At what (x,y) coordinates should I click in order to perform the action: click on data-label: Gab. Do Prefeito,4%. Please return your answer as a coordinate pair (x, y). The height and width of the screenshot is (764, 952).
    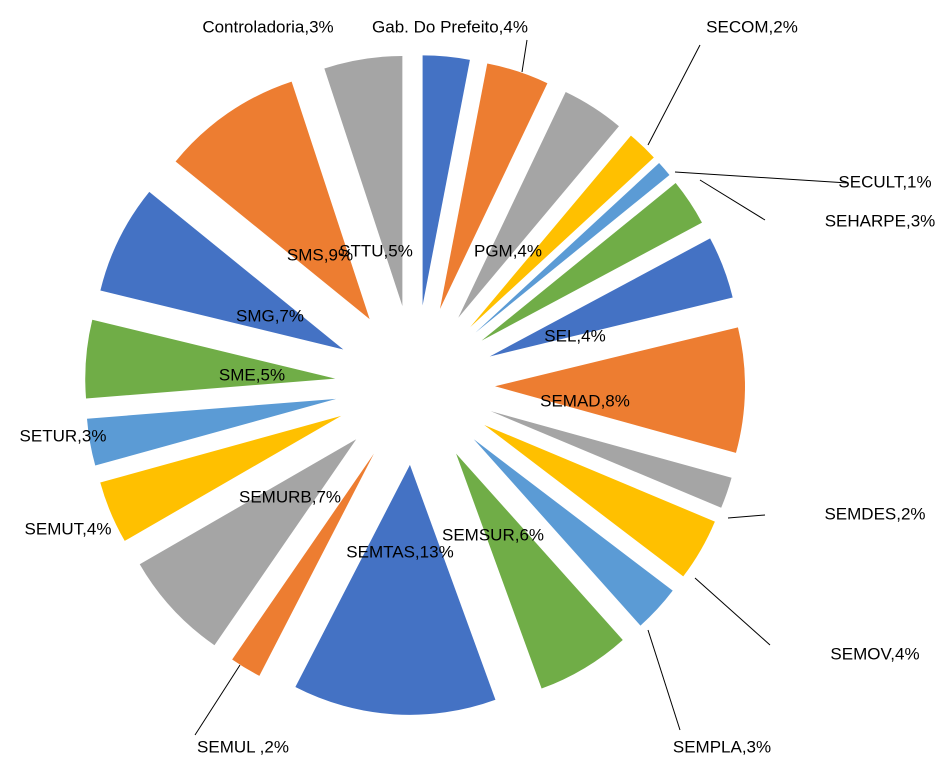
    Looking at the image, I should click on (450, 26).